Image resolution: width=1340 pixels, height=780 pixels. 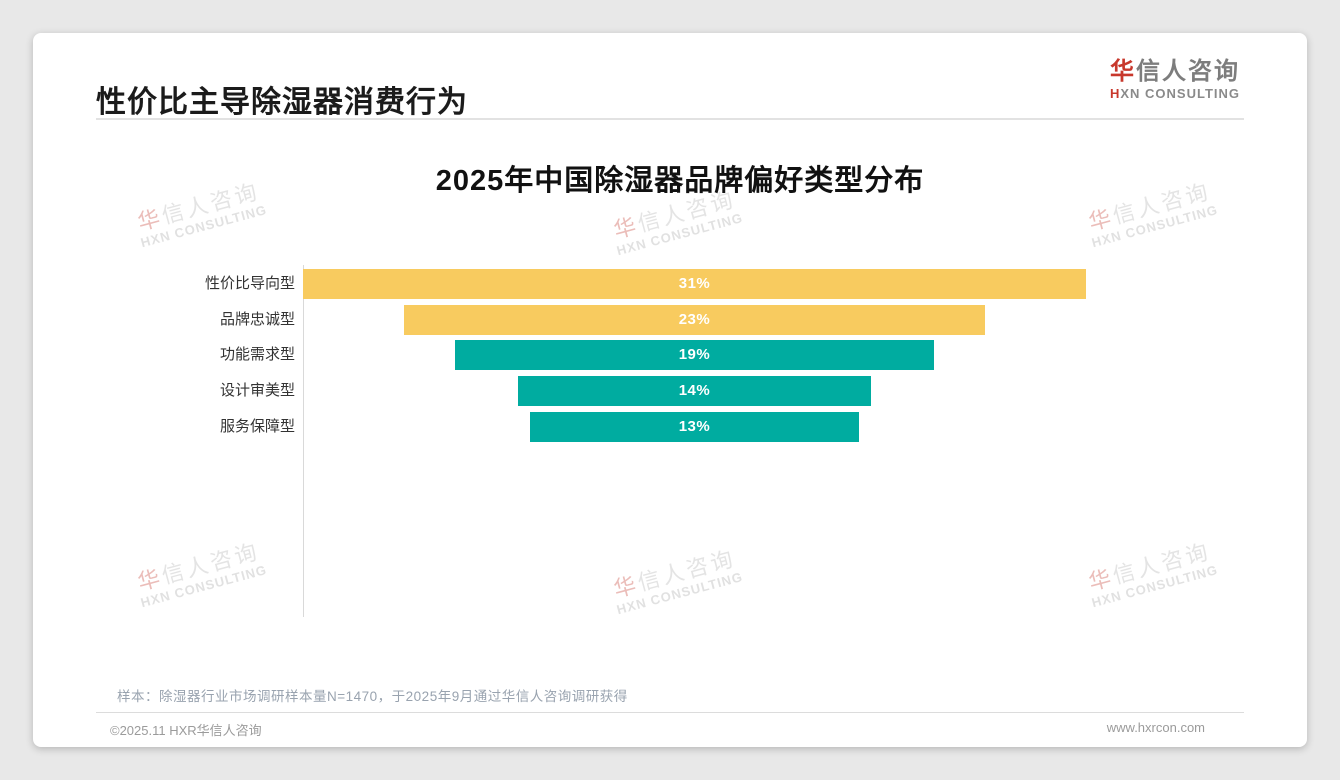 What do you see at coordinates (282, 102) in the screenshot?
I see `page-title: 性价比主导除湿器消费行为` at bounding box center [282, 102].